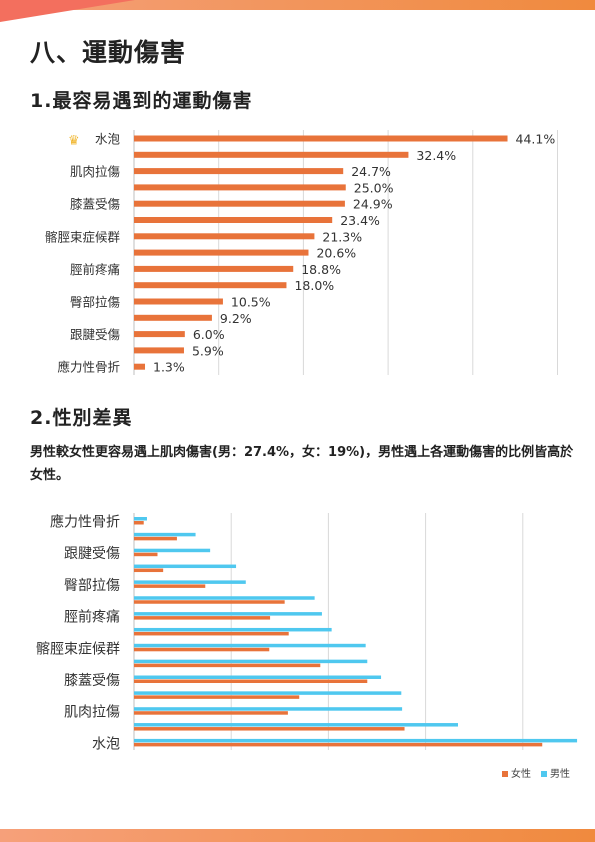 This screenshot has height=842, width=595. Describe the element at coordinates (169, 367) in the screenshot. I see `data-label: 1.3%` at that location.